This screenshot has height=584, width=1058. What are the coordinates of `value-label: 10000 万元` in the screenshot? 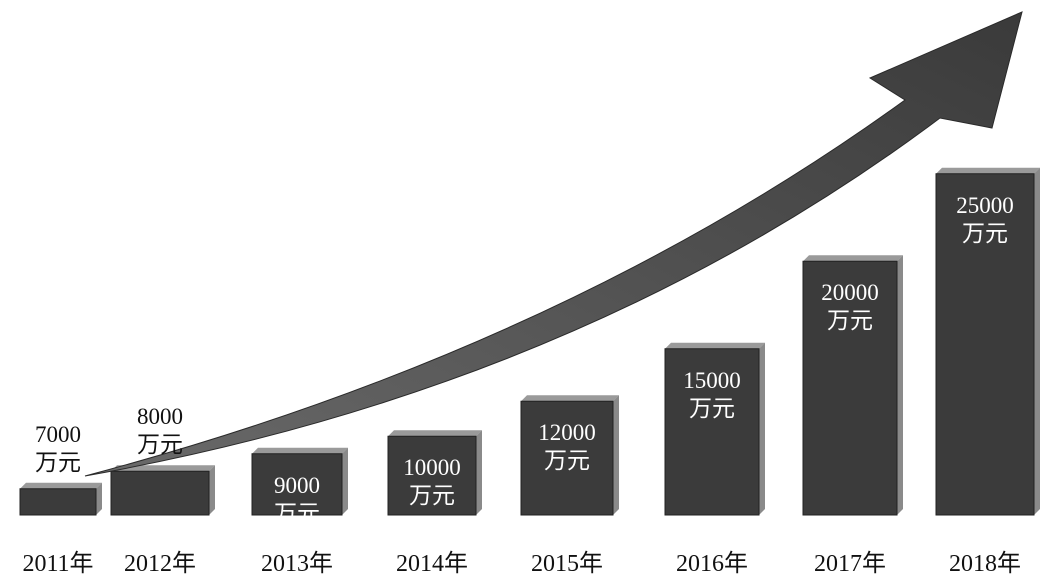 It's located at (432, 482).